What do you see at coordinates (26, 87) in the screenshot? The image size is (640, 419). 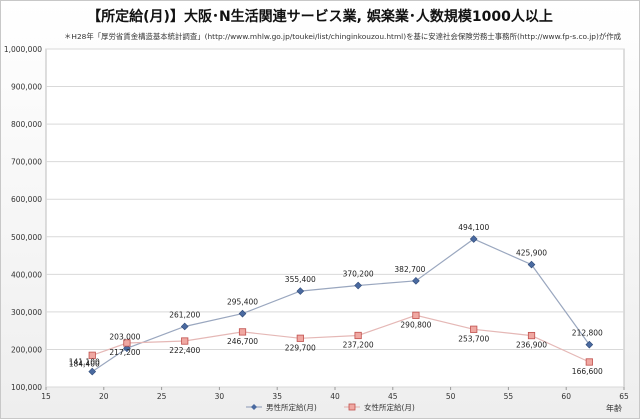 I see `y-tick-label: 900,000` at bounding box center [26, 87].